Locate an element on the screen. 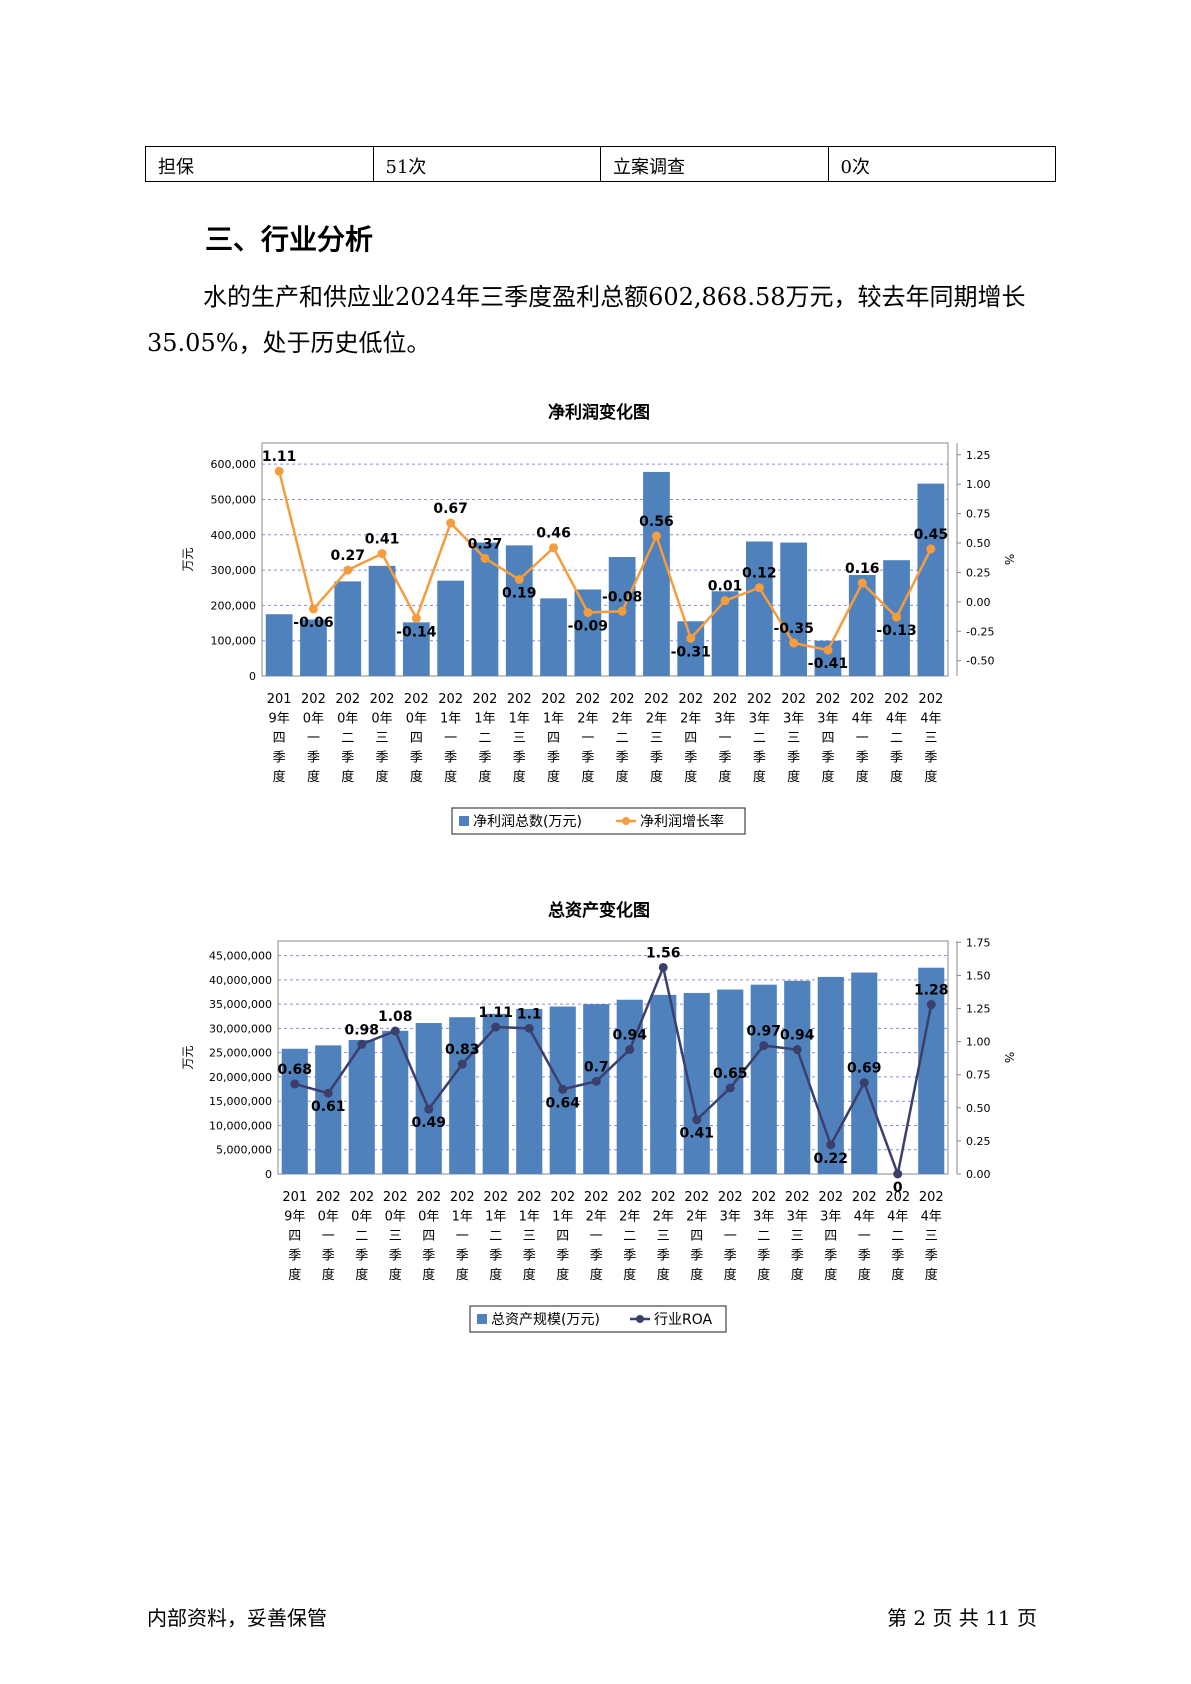 The height and width of the screenshot is (1684, 1191). x-tick-label: 202 0年四季度 is located at coordinates (416, 738).